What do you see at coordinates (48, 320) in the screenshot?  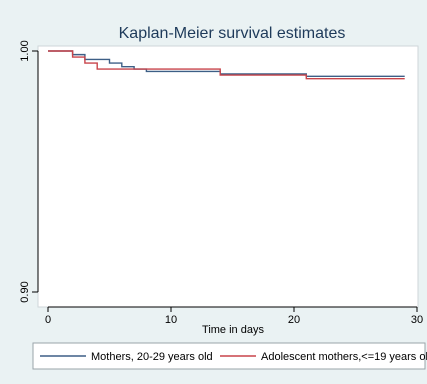 I see `x-tick-label: 0` at bounding box center [48, 320].